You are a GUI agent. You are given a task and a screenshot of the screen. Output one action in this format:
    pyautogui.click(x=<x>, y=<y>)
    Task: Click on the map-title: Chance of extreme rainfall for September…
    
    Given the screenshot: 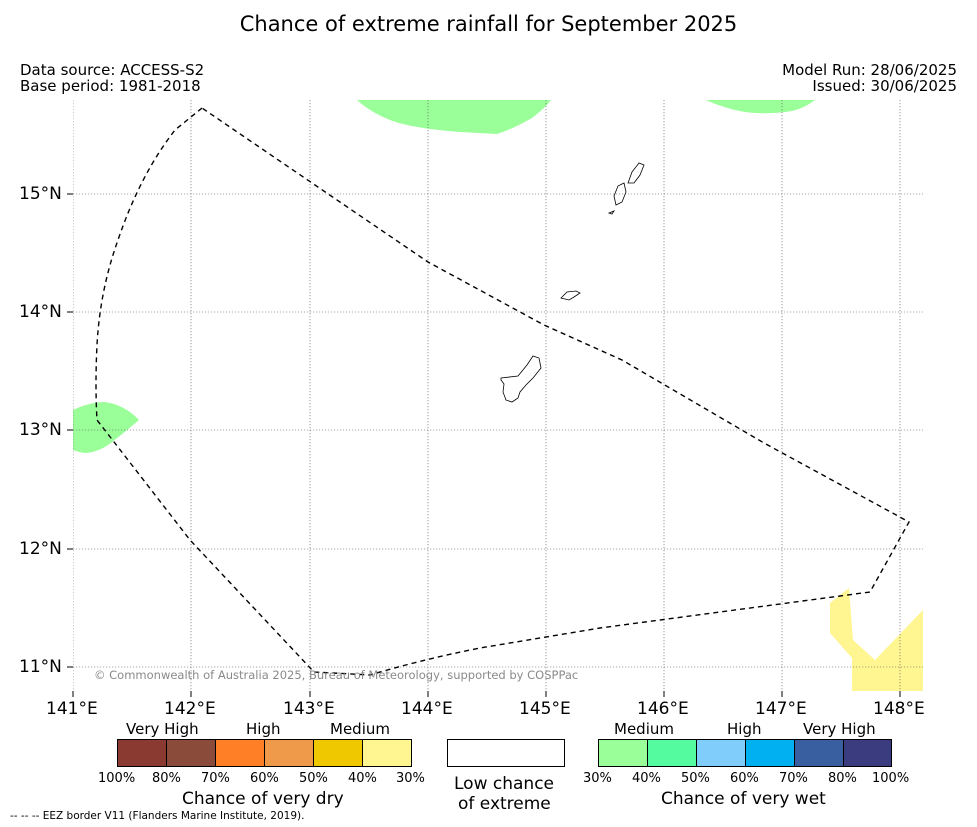 What is the action you would take?
    pyautogui.click(x=488, y=24)
    